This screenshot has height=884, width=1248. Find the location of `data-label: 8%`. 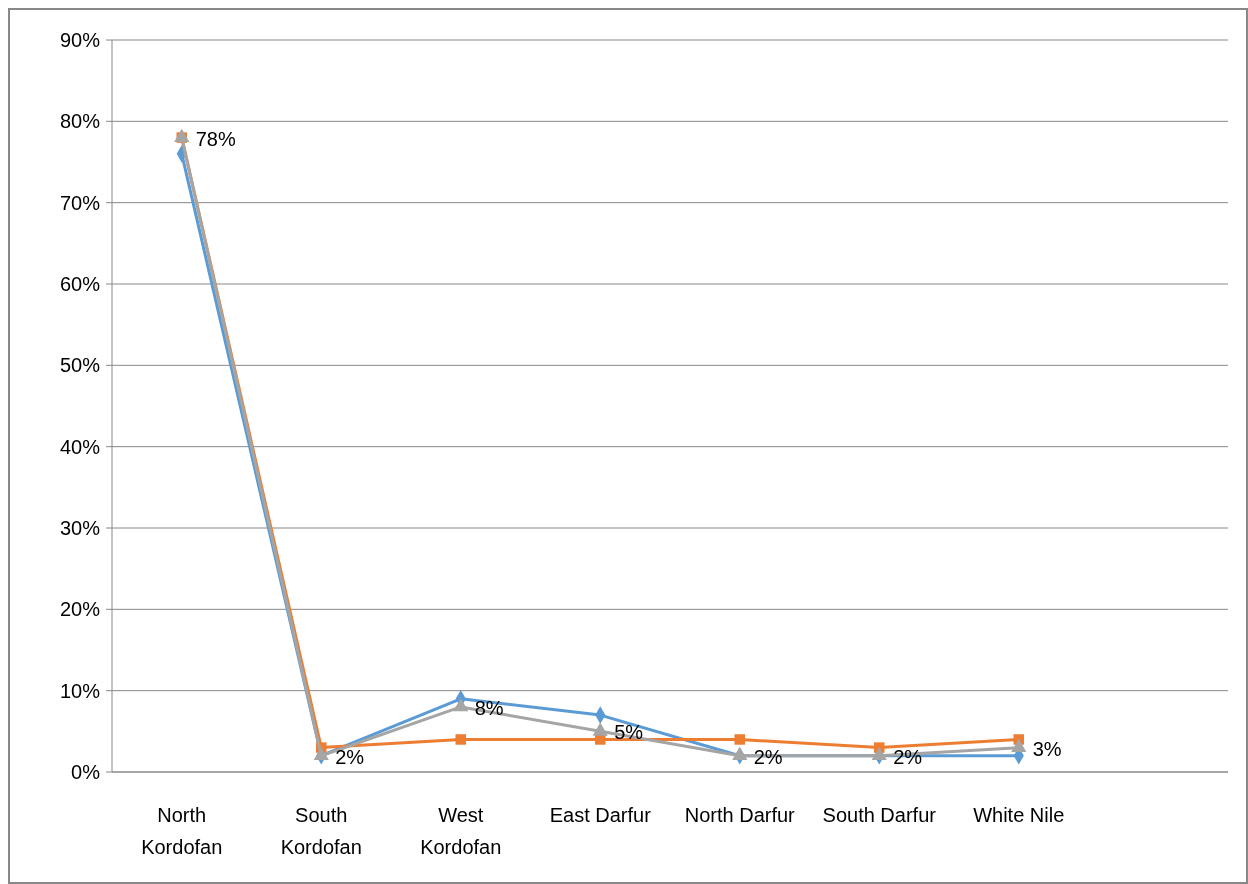

data-label: 8% is located at coordinates (489, 707).